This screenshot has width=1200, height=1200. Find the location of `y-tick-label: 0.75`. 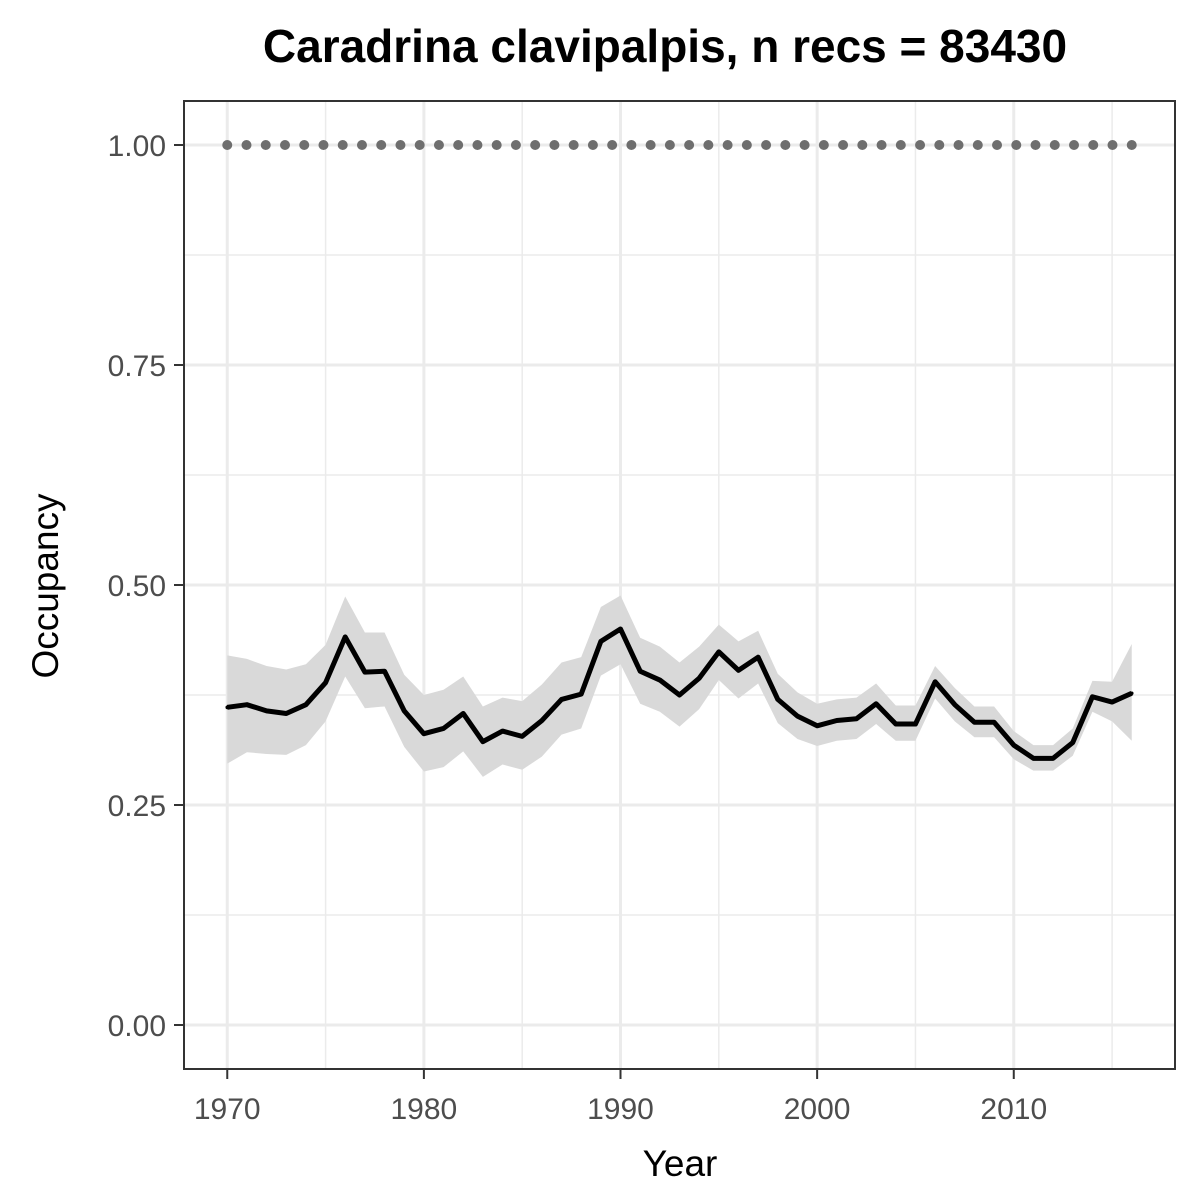

y-tick-label: 0.75 is located at coordinates (137, 366).